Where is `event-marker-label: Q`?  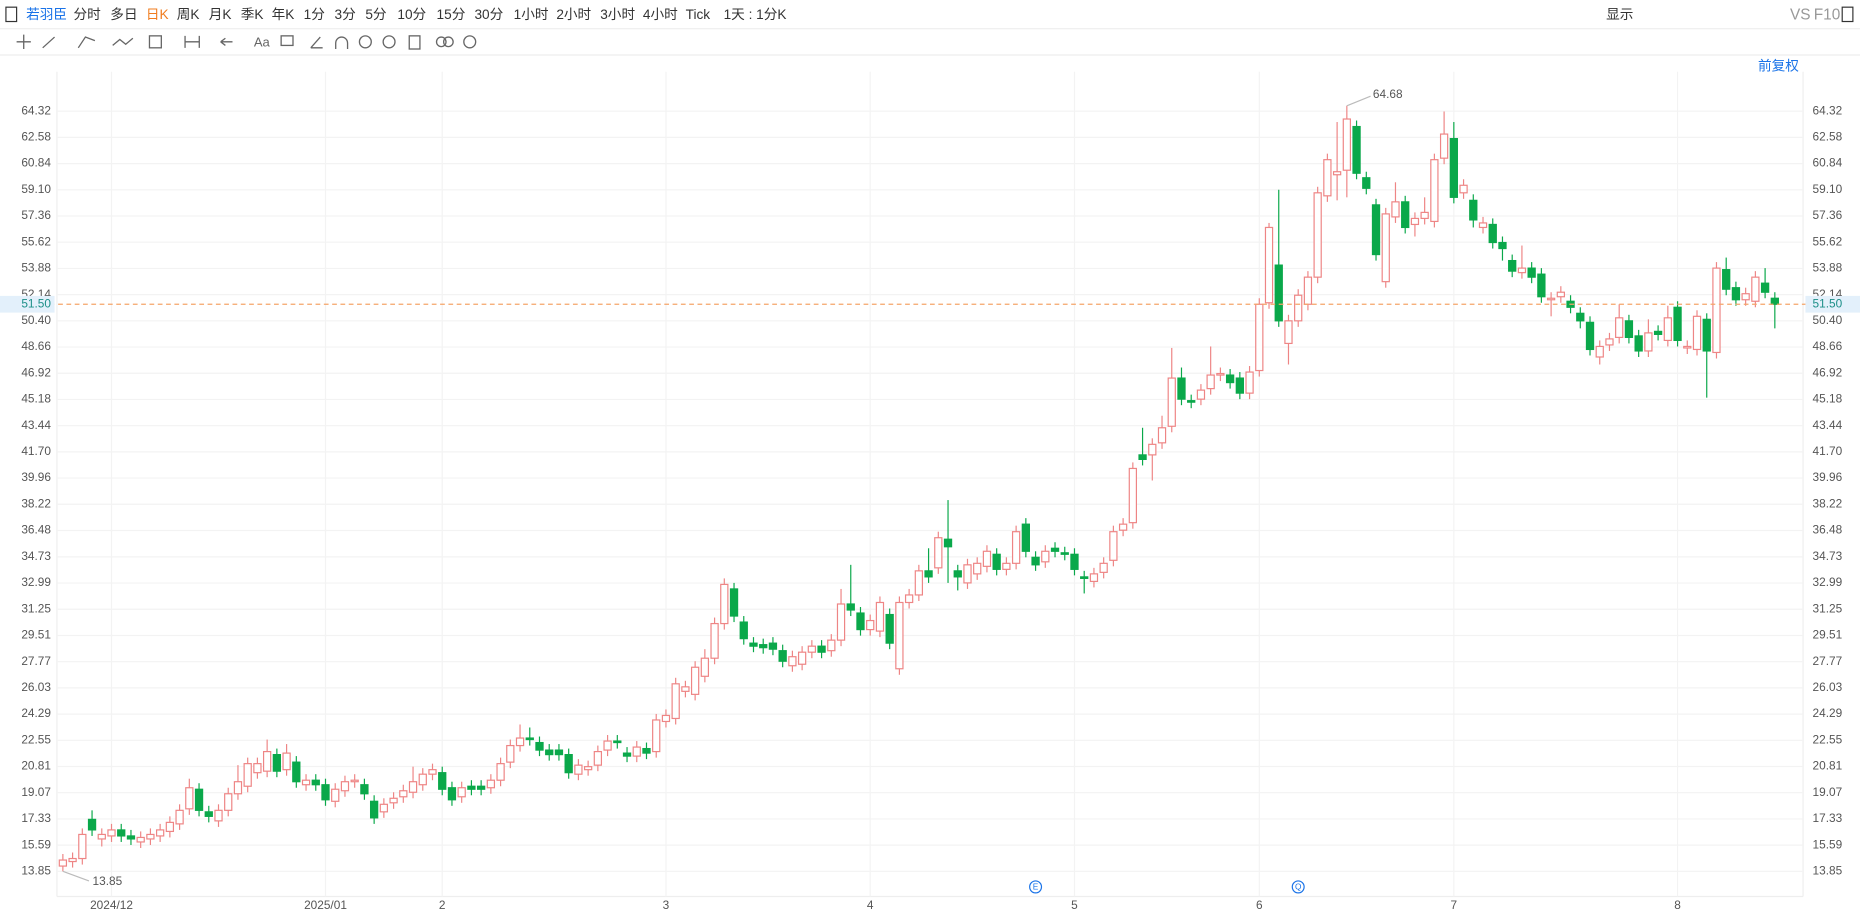
event-marker-label: Q is located at coordinates (1298, 887).